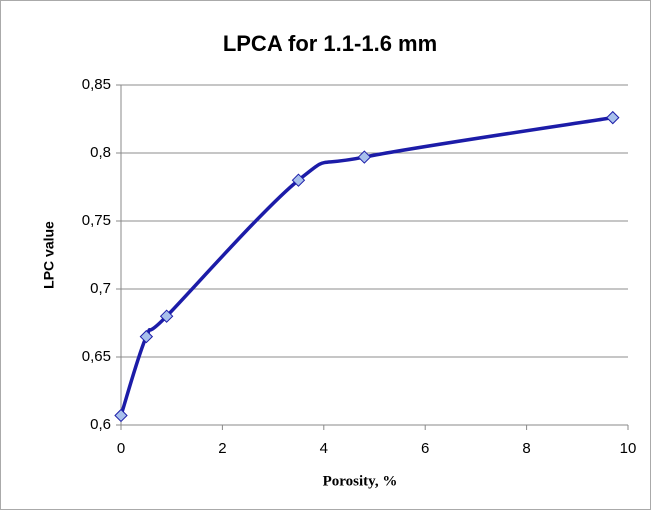 The height and width of the screenshot is (510, 651). What do you see at coordinates (96, 220) in the screenshot?
I see `y-tick-label: 0,75` at bounding box center [96, 220].